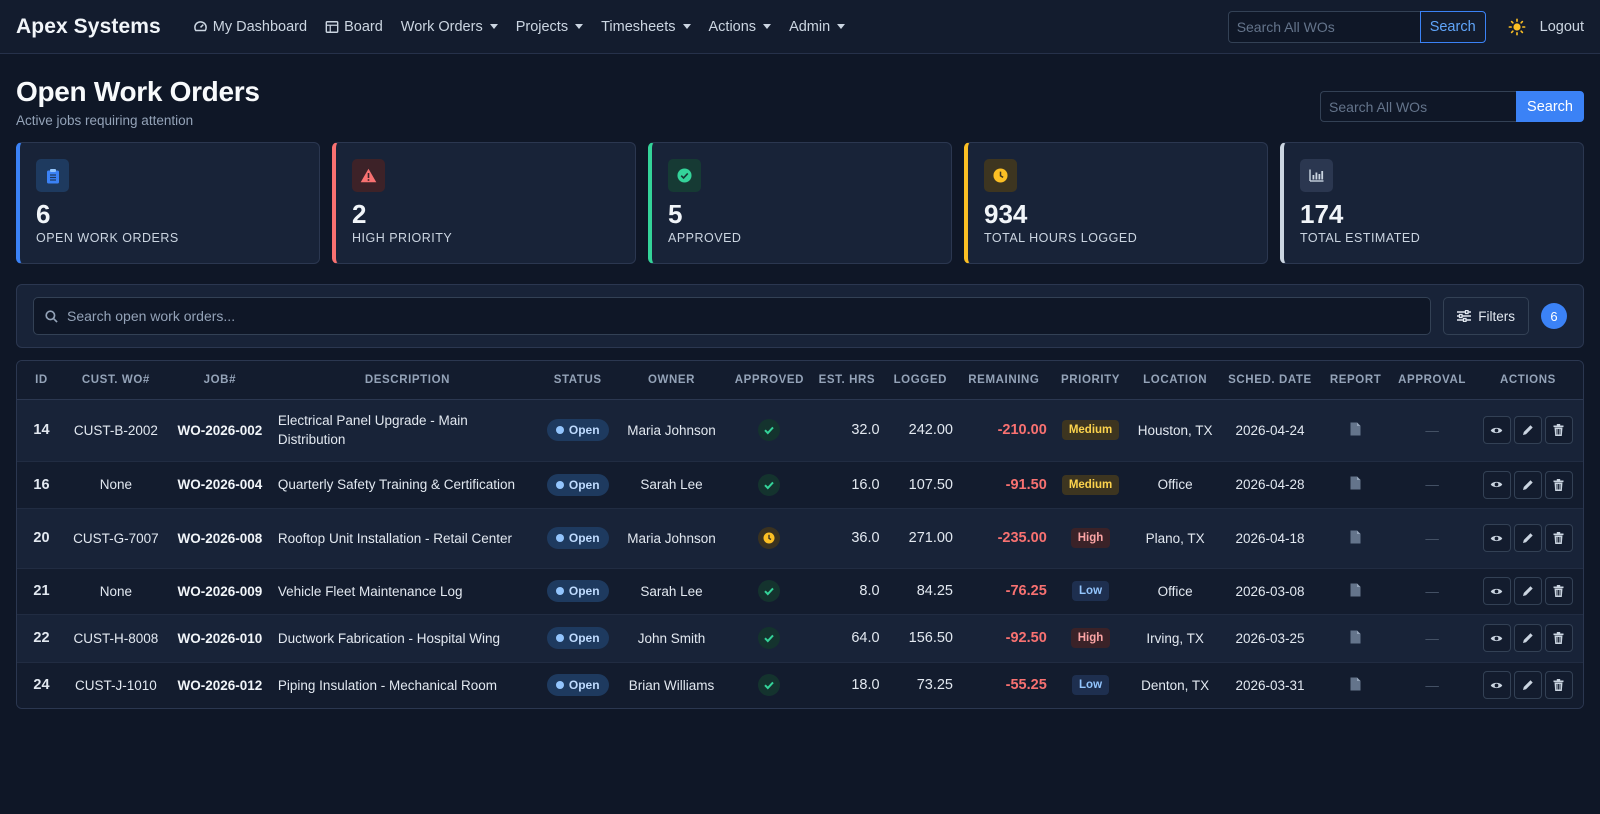 The height and width of the screenshot is (814, 1600). Describe the element at coordinates (219, 638) in the screenshot. I see `cell-job: WO-2026-010` at that location.